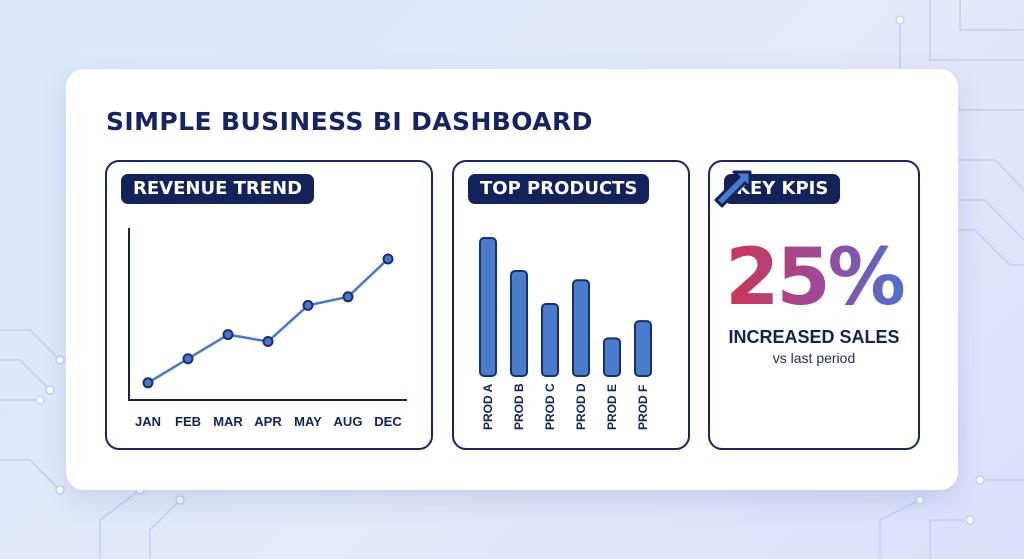 This screenshot has width=1024, height=559. What do you see at coordinates (388, 421) in the screenshot?
I see `x-tick-label: DEC` at bounding box center [388, 421].